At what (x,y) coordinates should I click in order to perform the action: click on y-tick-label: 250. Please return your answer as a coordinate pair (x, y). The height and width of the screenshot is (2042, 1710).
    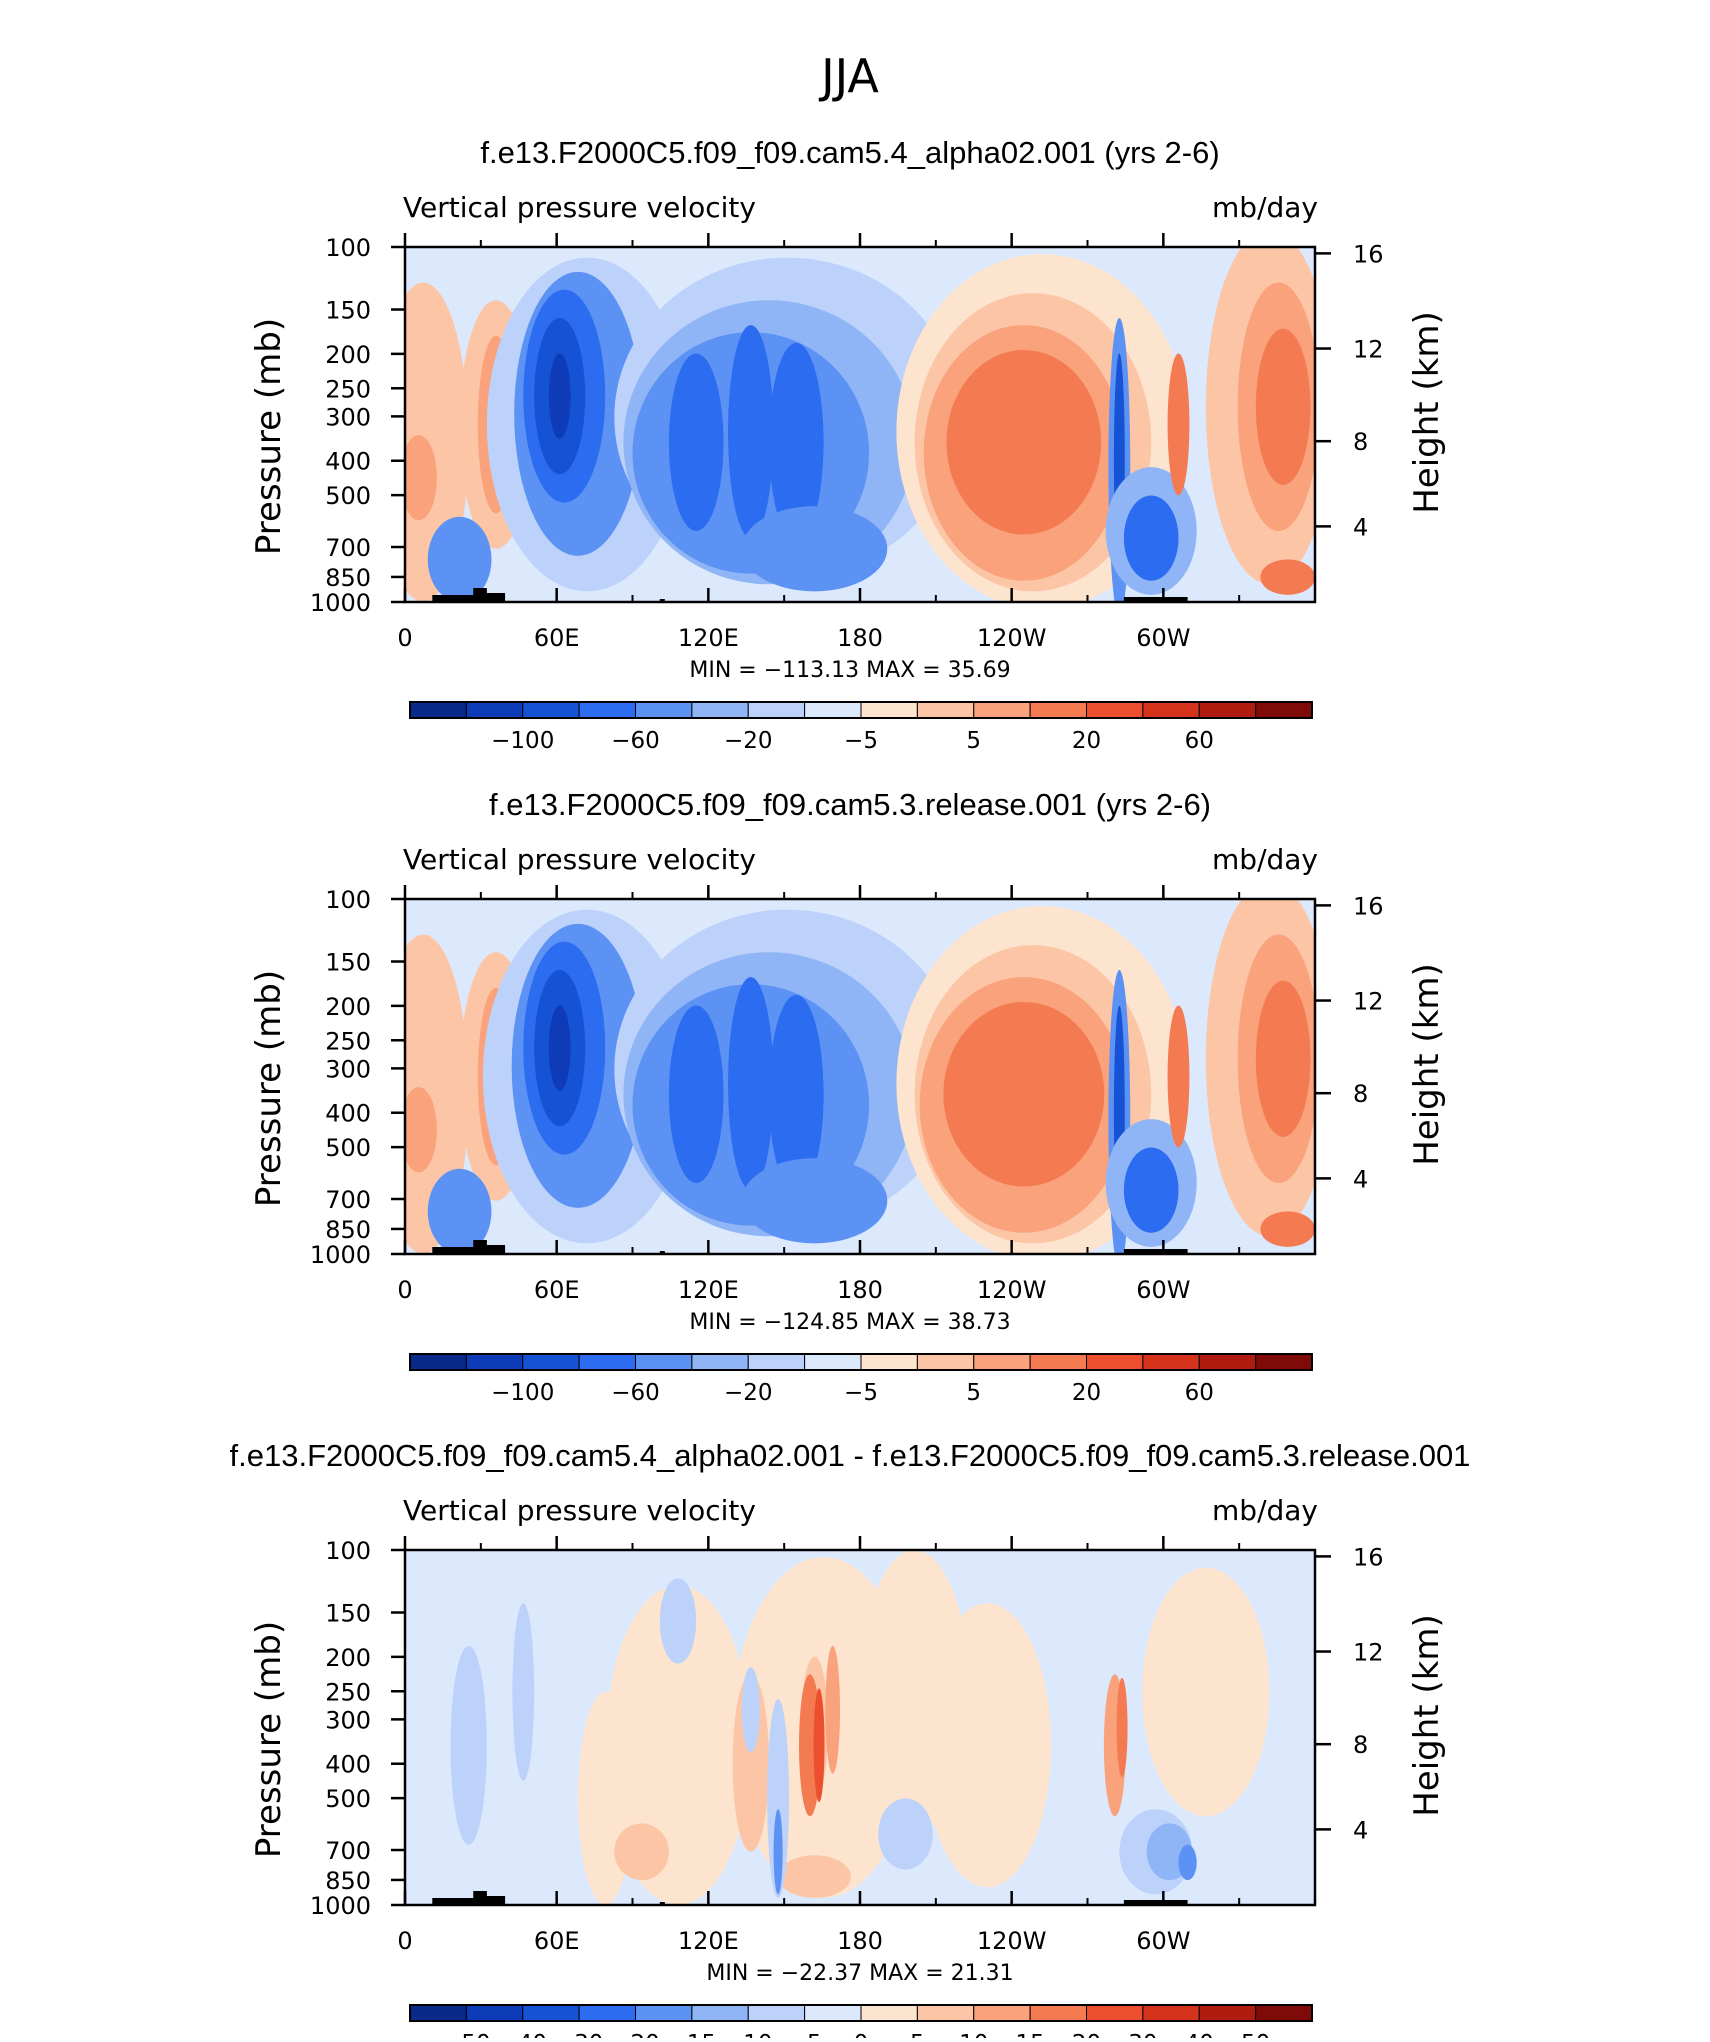
    Looking at the image, I should click on (348, 389).